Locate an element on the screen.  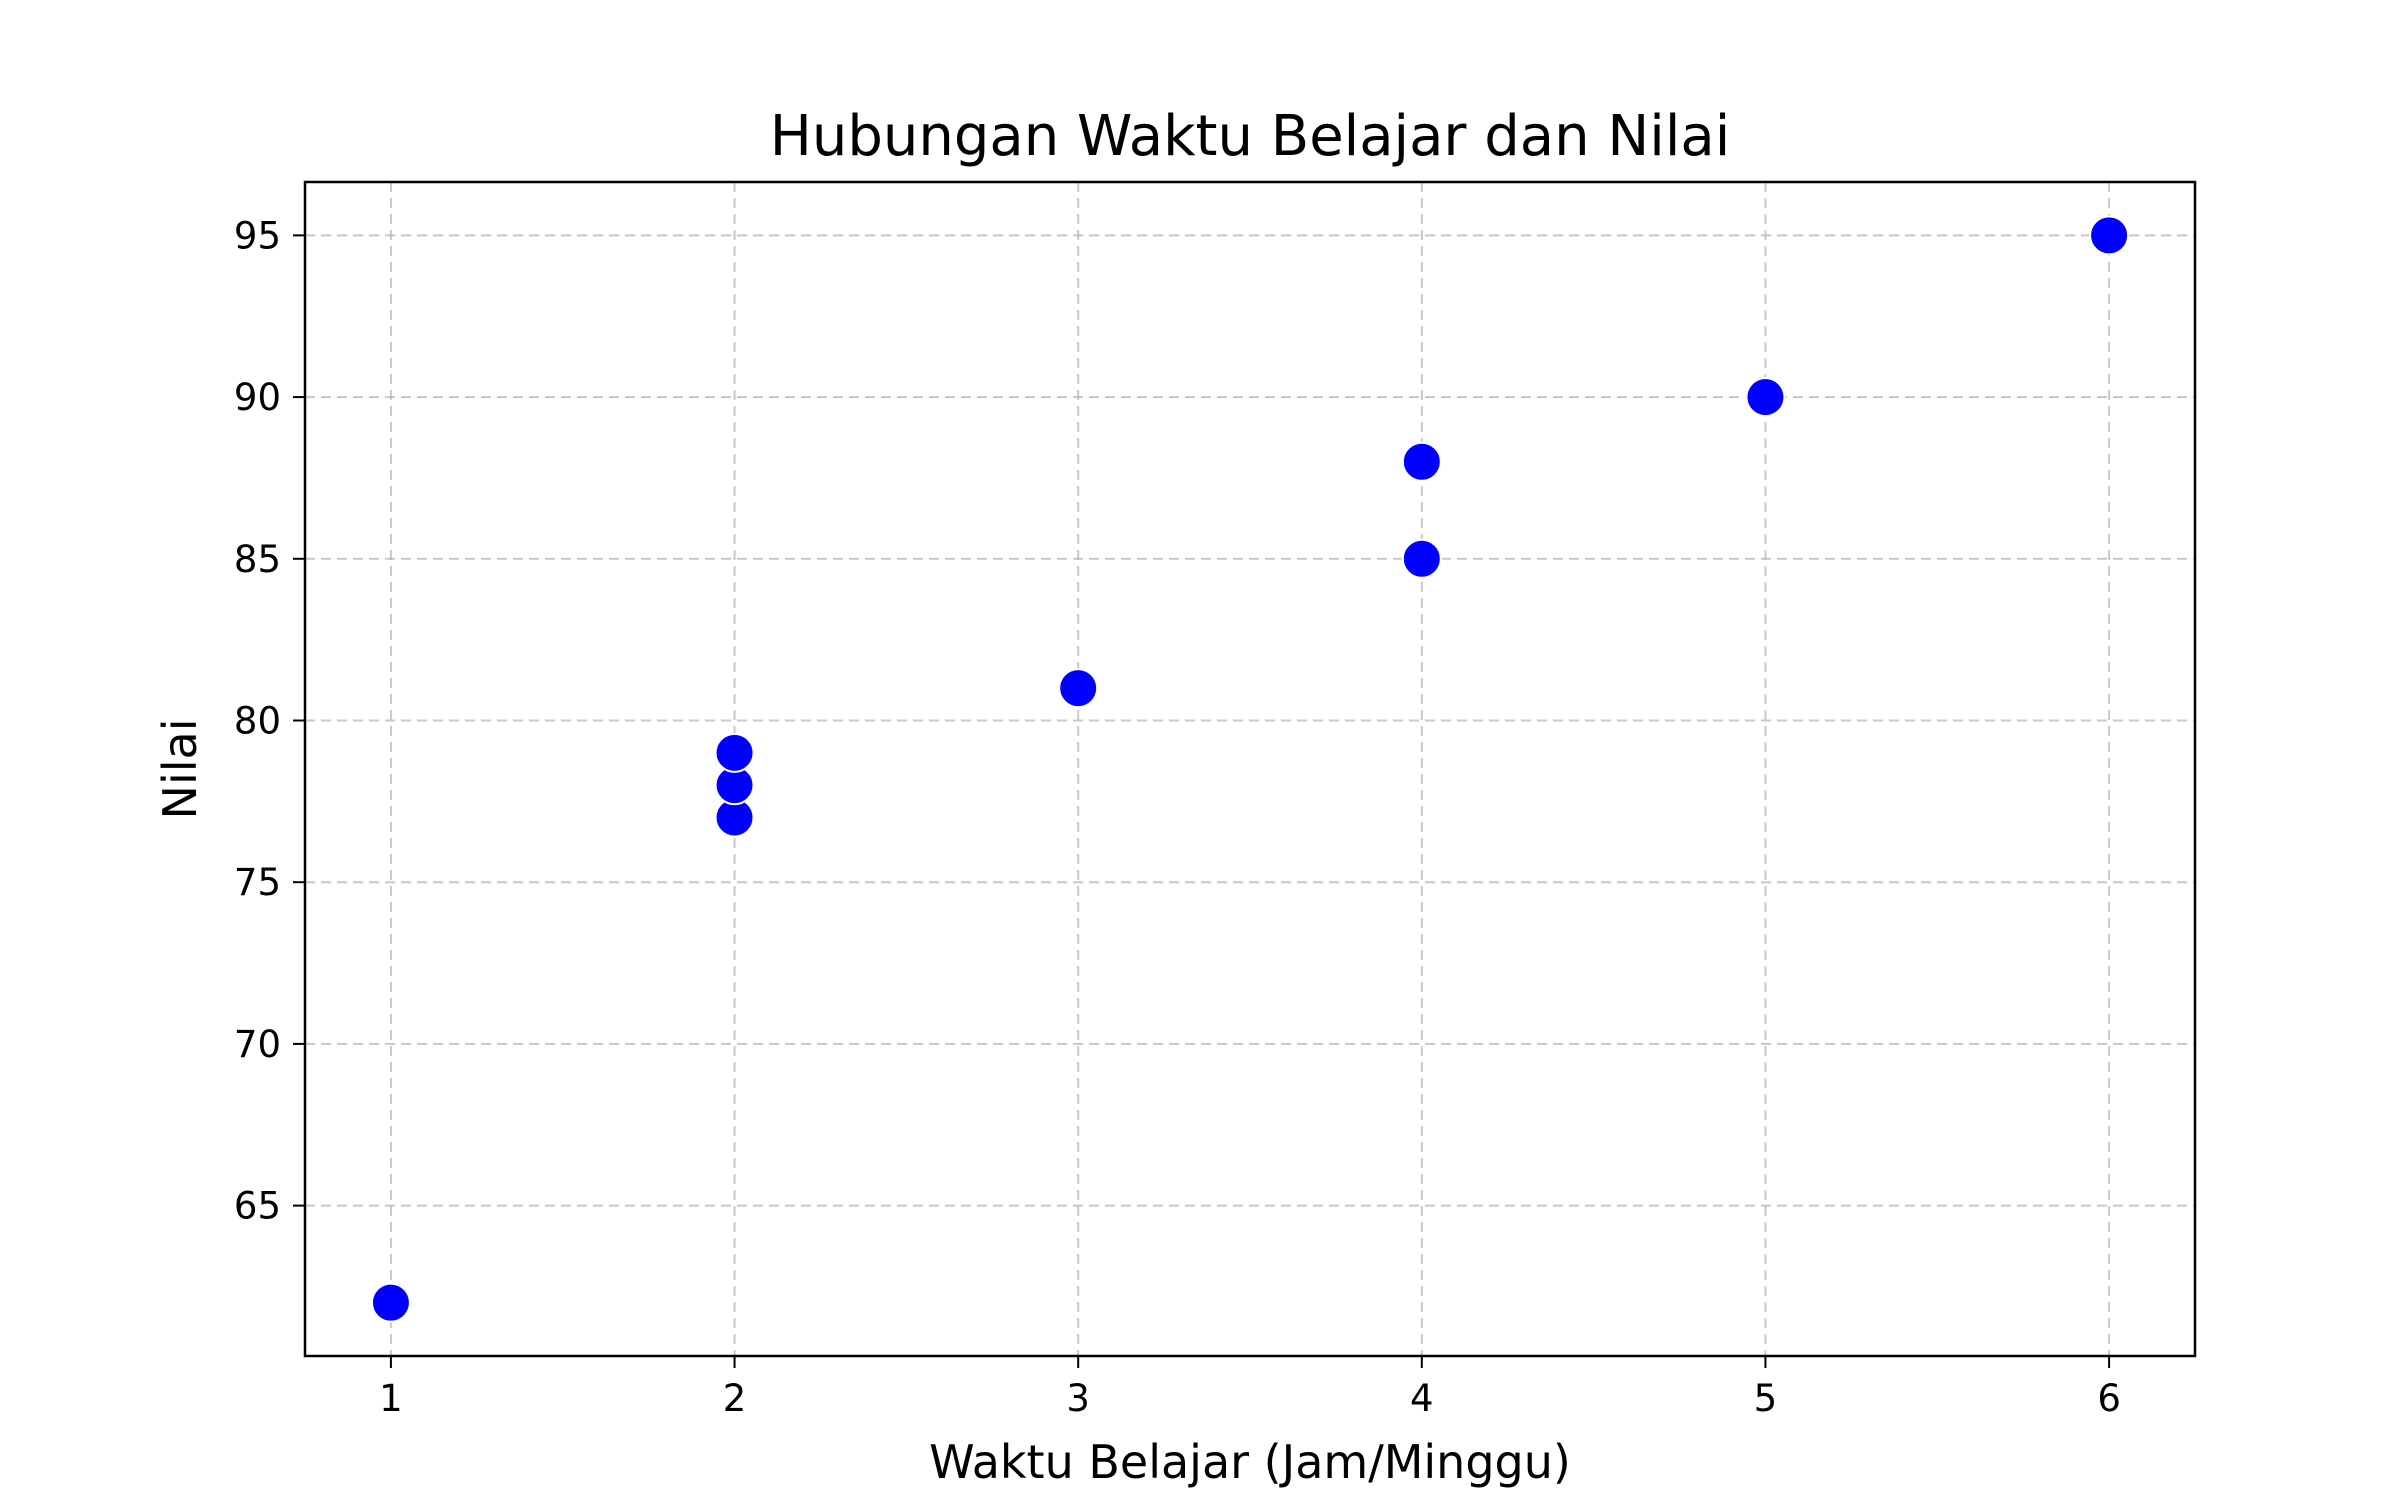
y-tick-label: 90 is located at coordinates (257, 397).